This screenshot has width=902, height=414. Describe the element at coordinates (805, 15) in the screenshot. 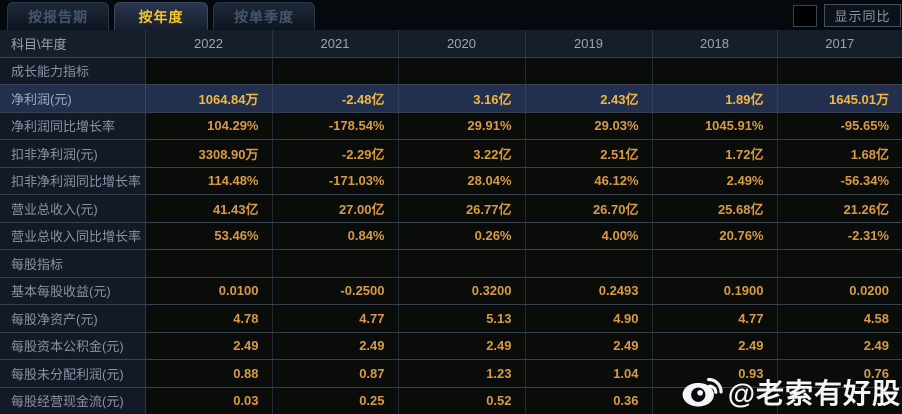

I see `show-yoy-checkbox` at that location.